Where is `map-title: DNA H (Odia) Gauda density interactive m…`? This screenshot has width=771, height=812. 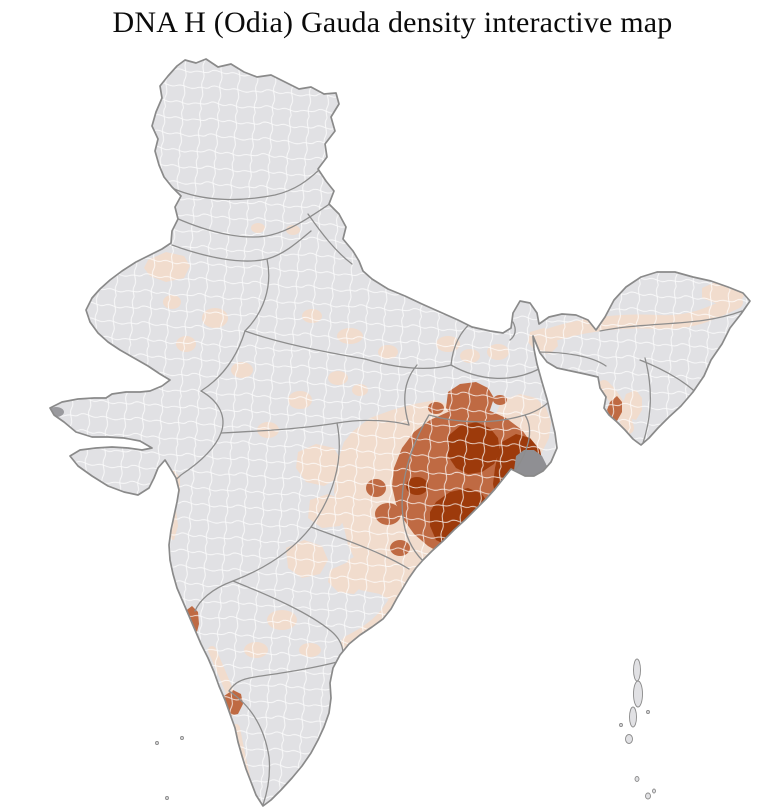 map-title: DNA H (Odia) Gauda density interactive m… is located at coordinates (392, 22).